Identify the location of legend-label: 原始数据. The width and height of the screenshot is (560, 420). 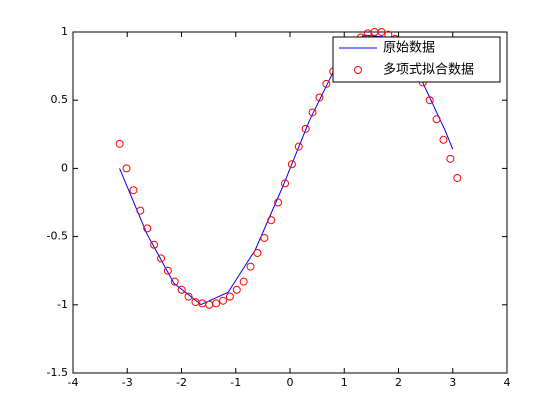
(409, 48).